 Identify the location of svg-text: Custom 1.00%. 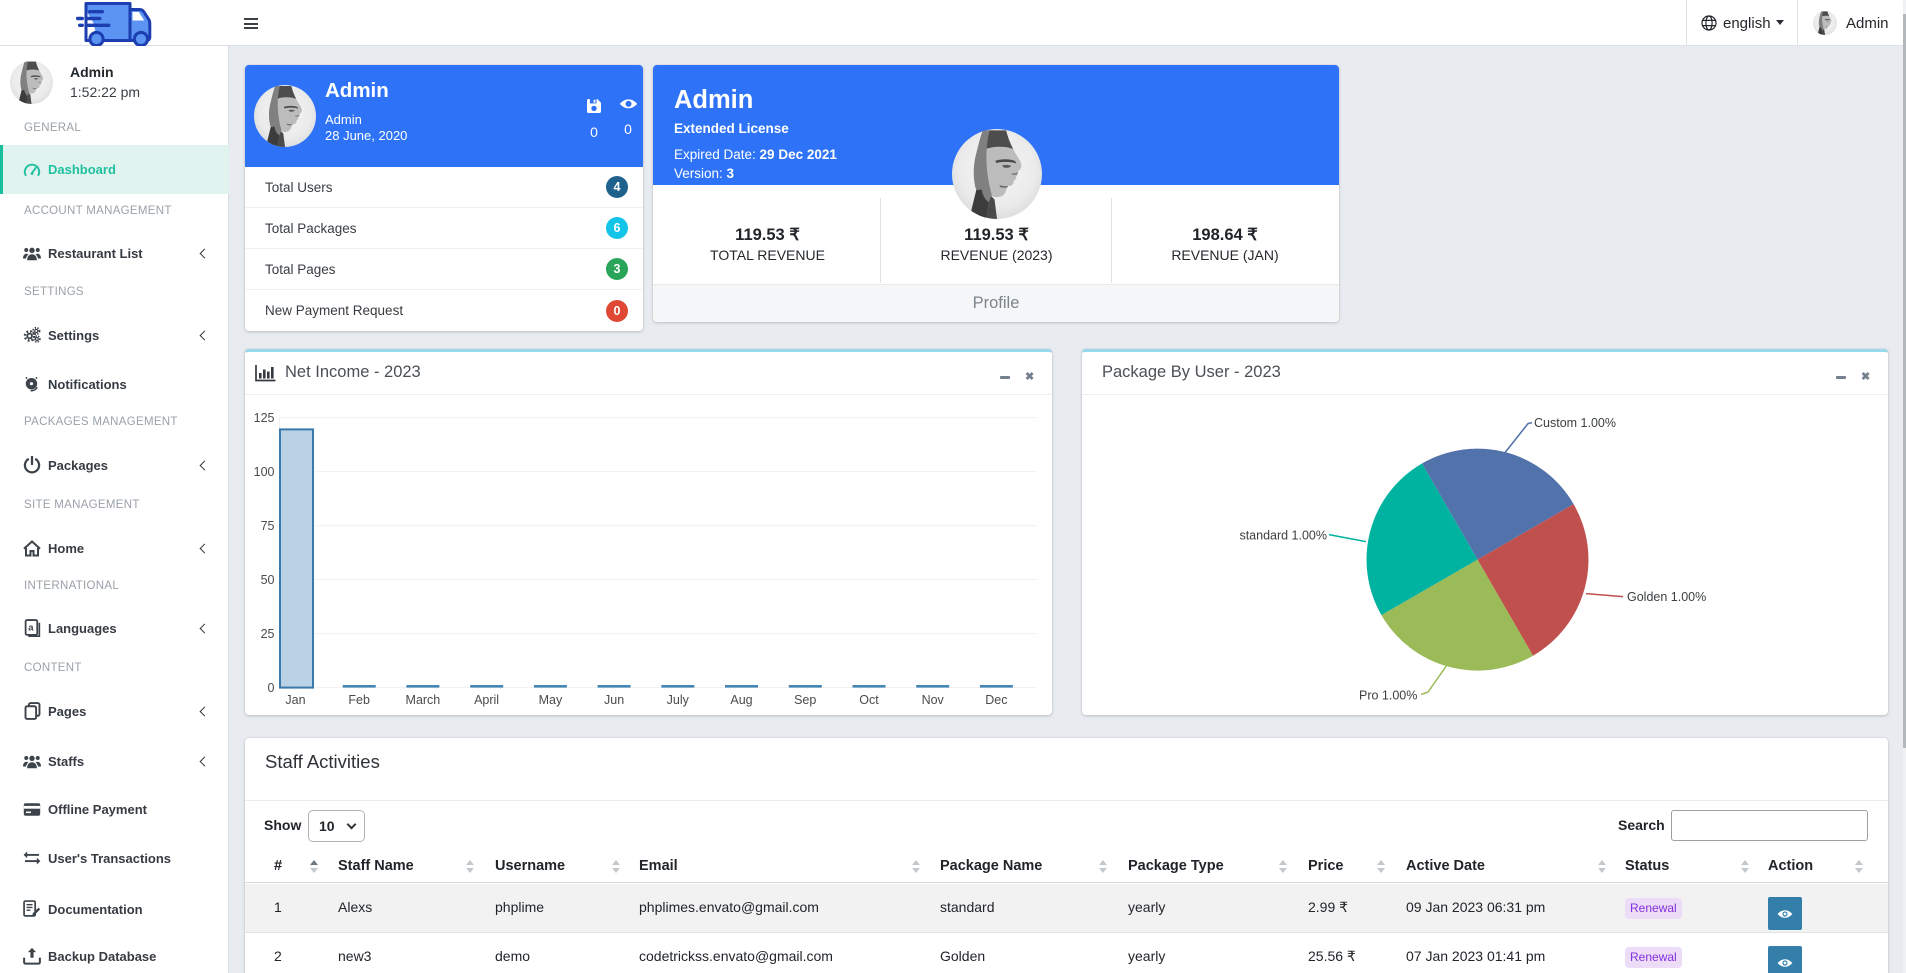
(1575, 423).